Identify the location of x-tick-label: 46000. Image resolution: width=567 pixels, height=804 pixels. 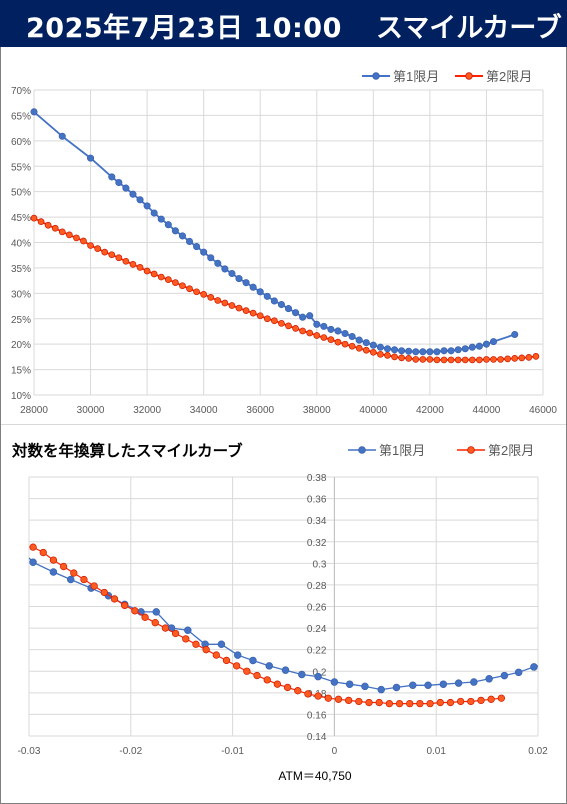
(543, 410).